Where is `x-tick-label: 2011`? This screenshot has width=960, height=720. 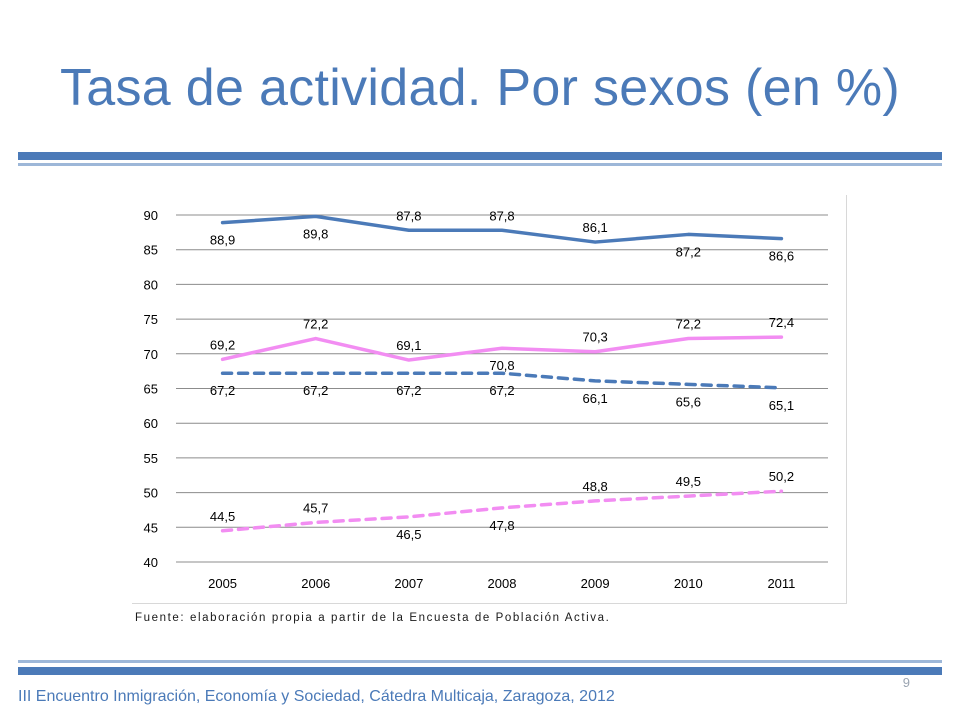
x-tick-label: 2011 is located at coordinates (781, 583).